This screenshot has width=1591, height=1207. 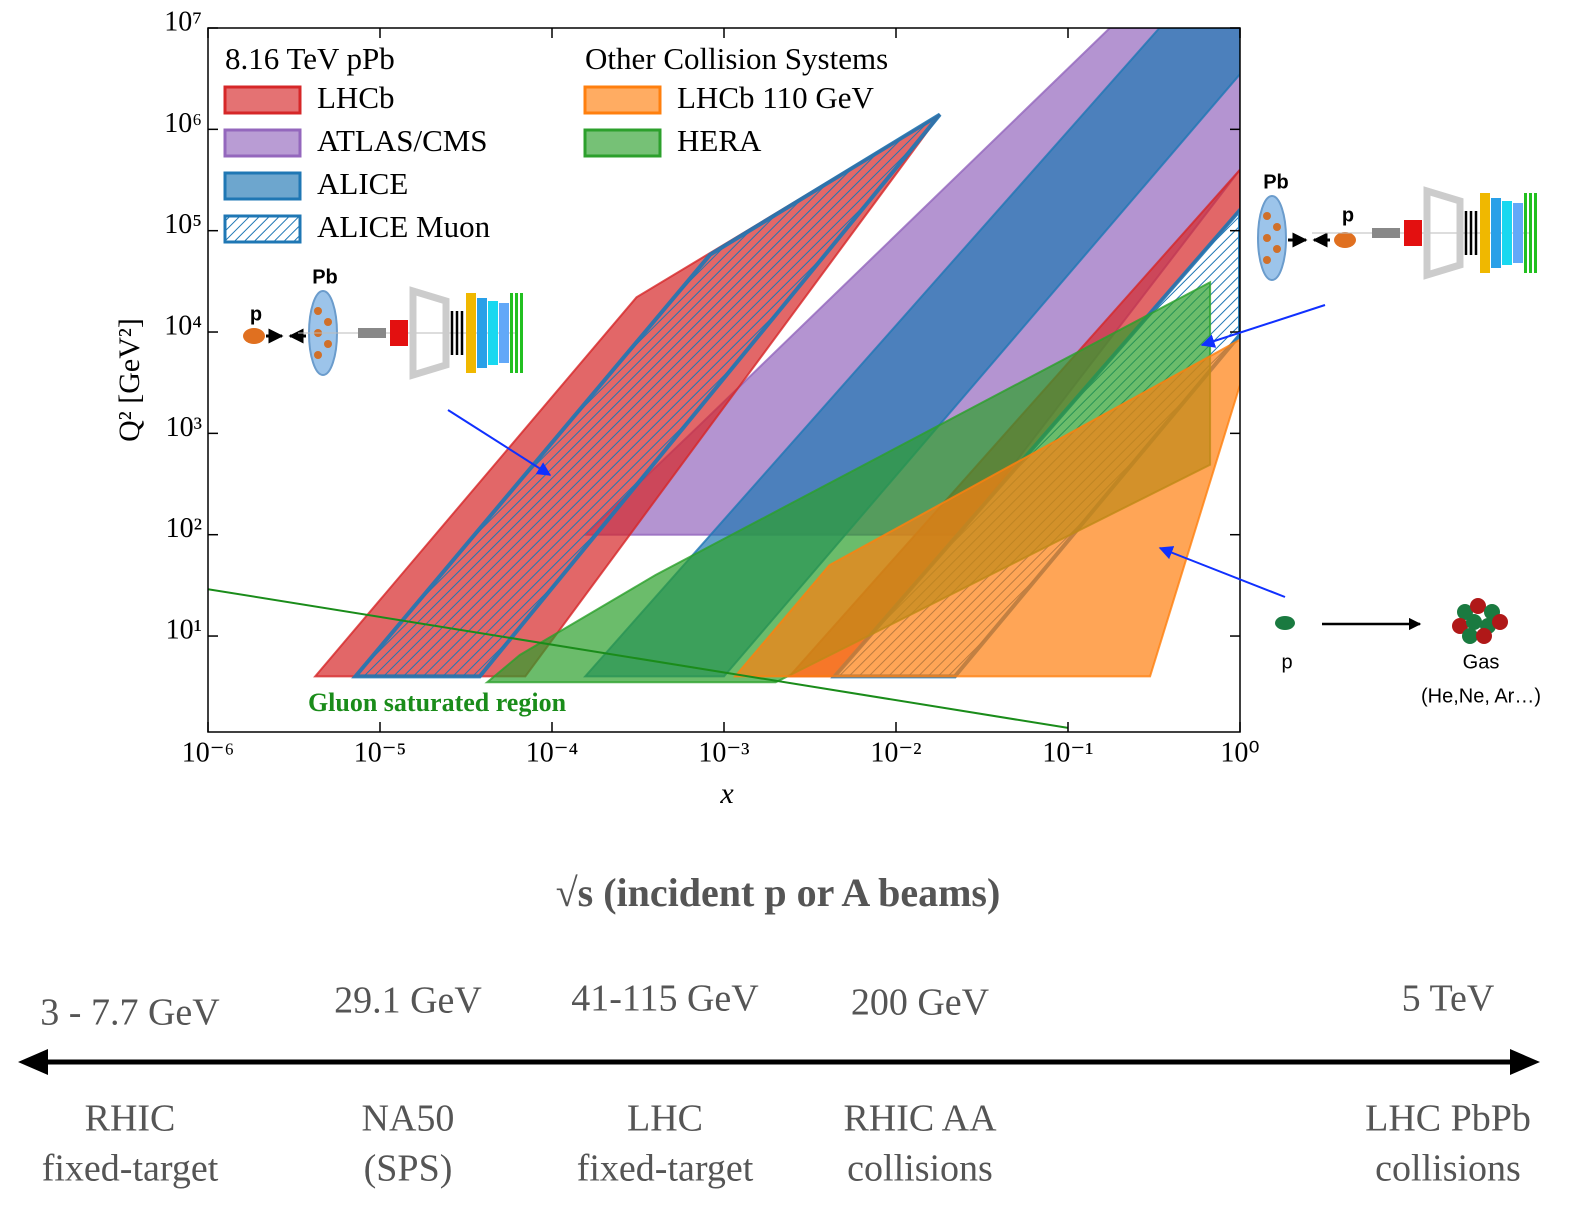 What do you see at coordinates (408, 1119) in the screenshot?
I see `facility-label: NA50` at bounding box center [408, 1119].